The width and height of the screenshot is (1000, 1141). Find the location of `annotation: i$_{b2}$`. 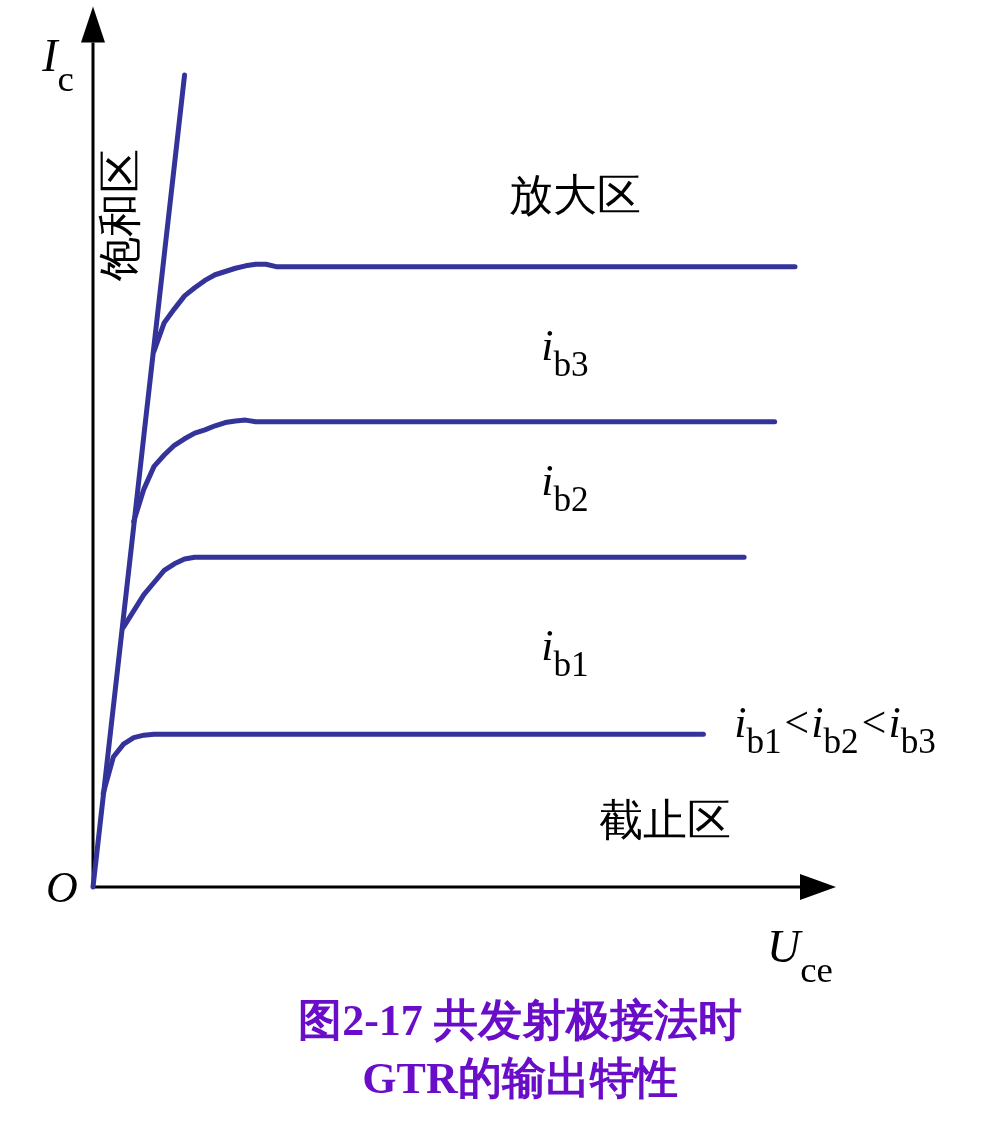

annotation: i$_{b2}$ is located at coordinates (565, 487).